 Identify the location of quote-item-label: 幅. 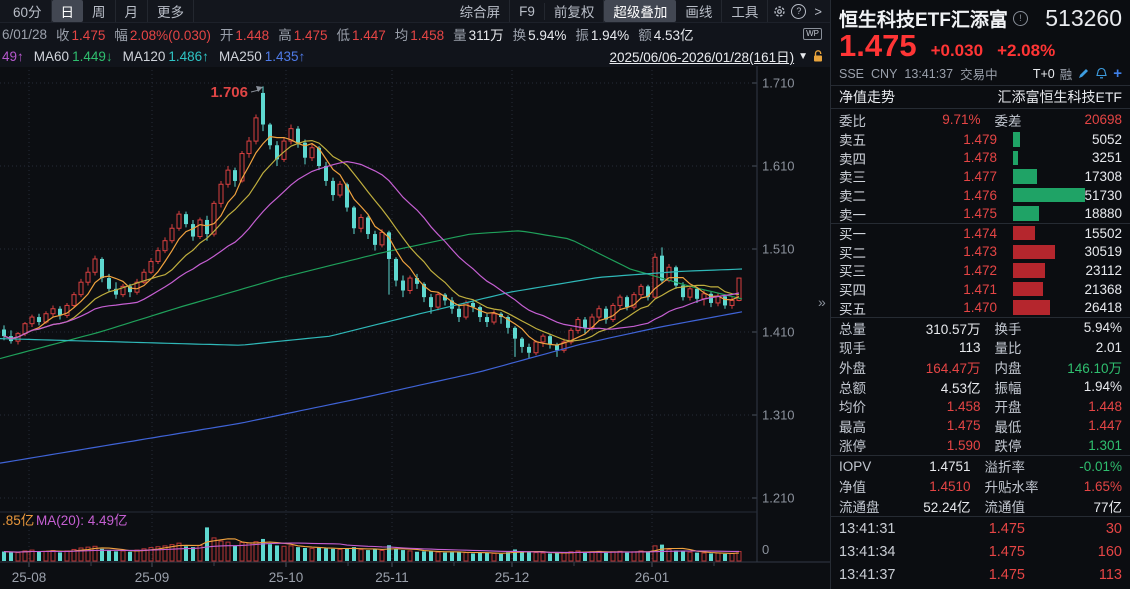
(121, 35).